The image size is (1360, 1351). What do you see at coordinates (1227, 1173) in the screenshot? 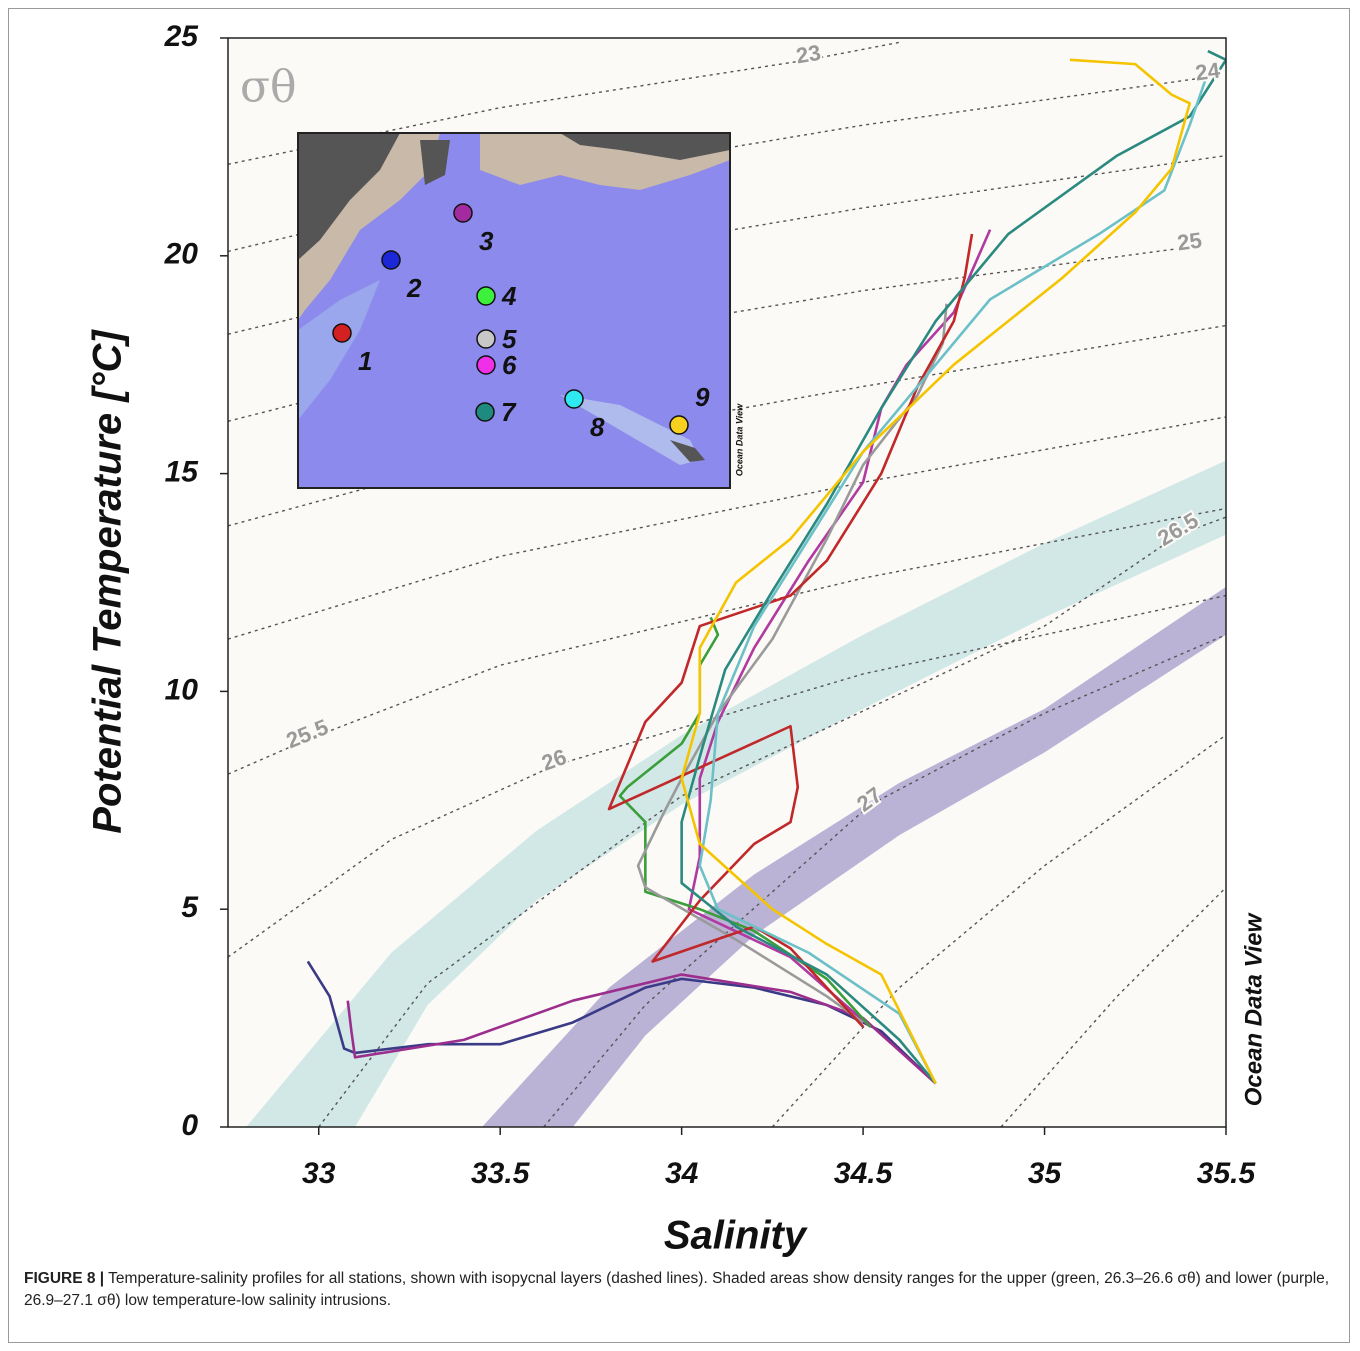
I see `x-tick-label: 35.5` at bounding box center [1227, 1173].